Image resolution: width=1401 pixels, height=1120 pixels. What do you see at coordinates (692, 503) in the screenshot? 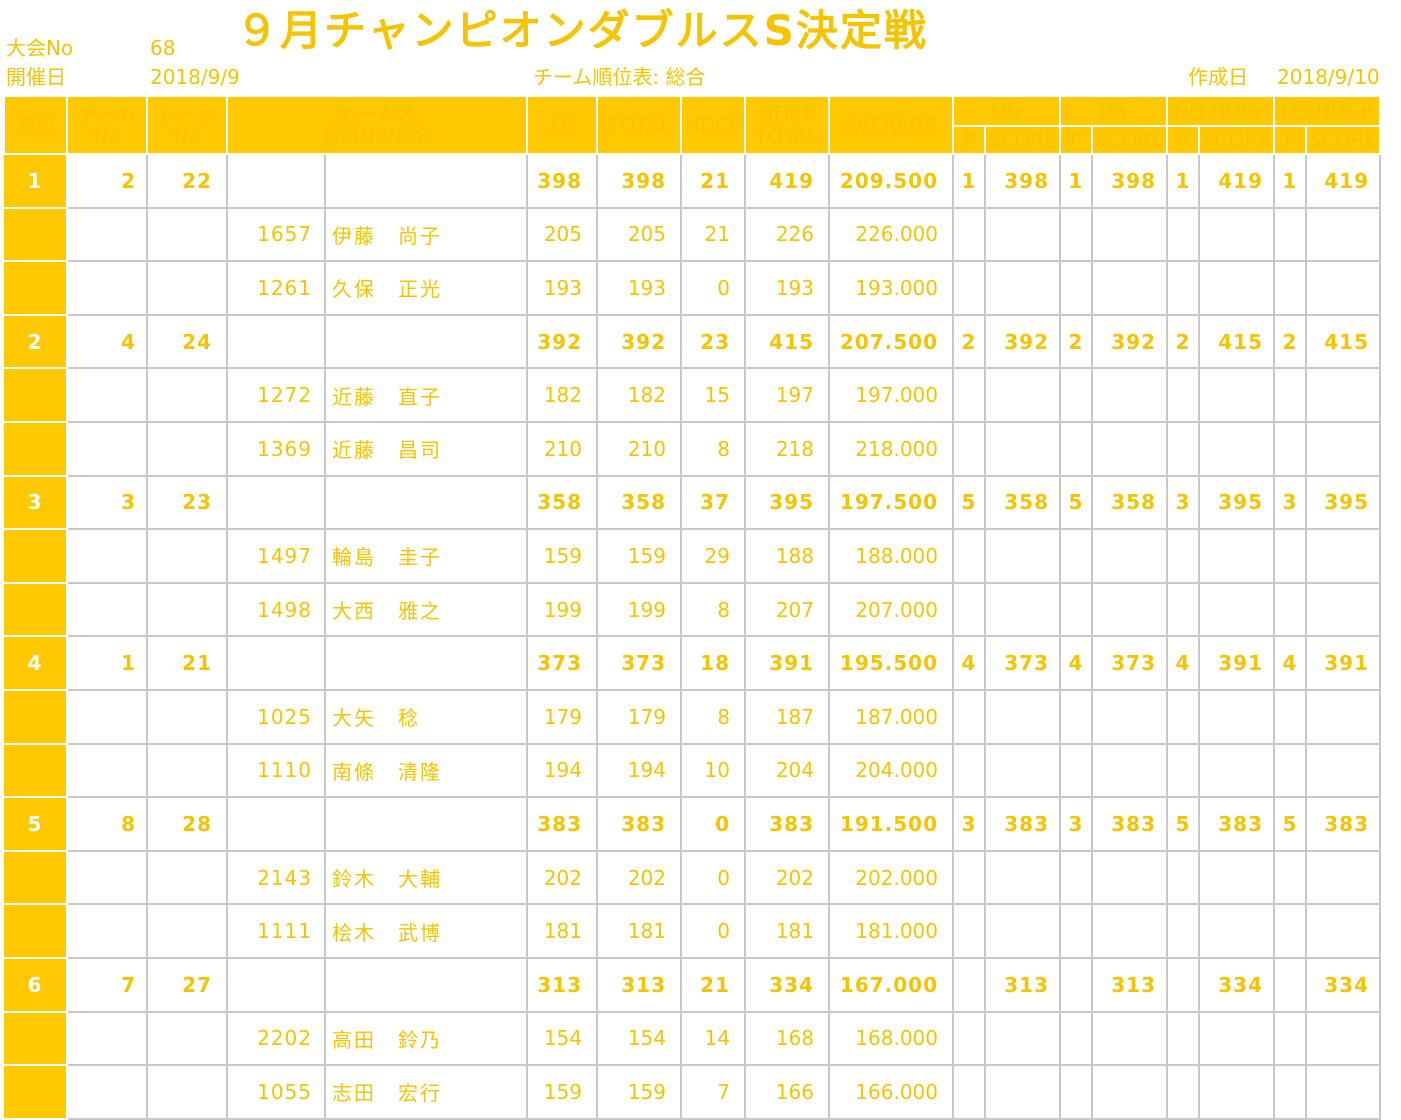
I see `team-row: 3 3 23 358 358 37 395 197.500 5 358 5 358 3 395 3 395` at bounding box center [692, 503].